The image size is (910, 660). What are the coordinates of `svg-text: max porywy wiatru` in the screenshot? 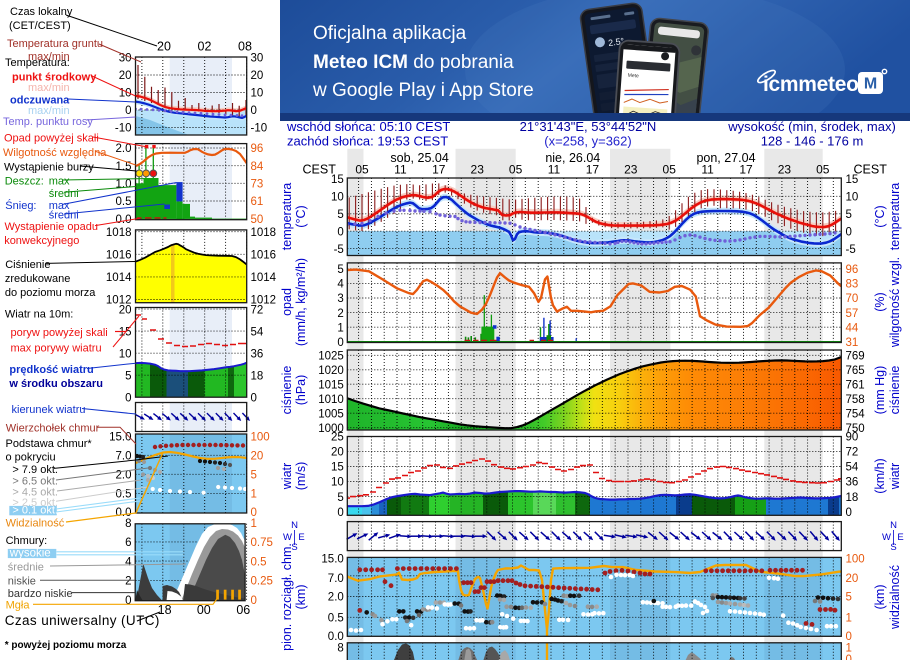 It's located at (56, 349).